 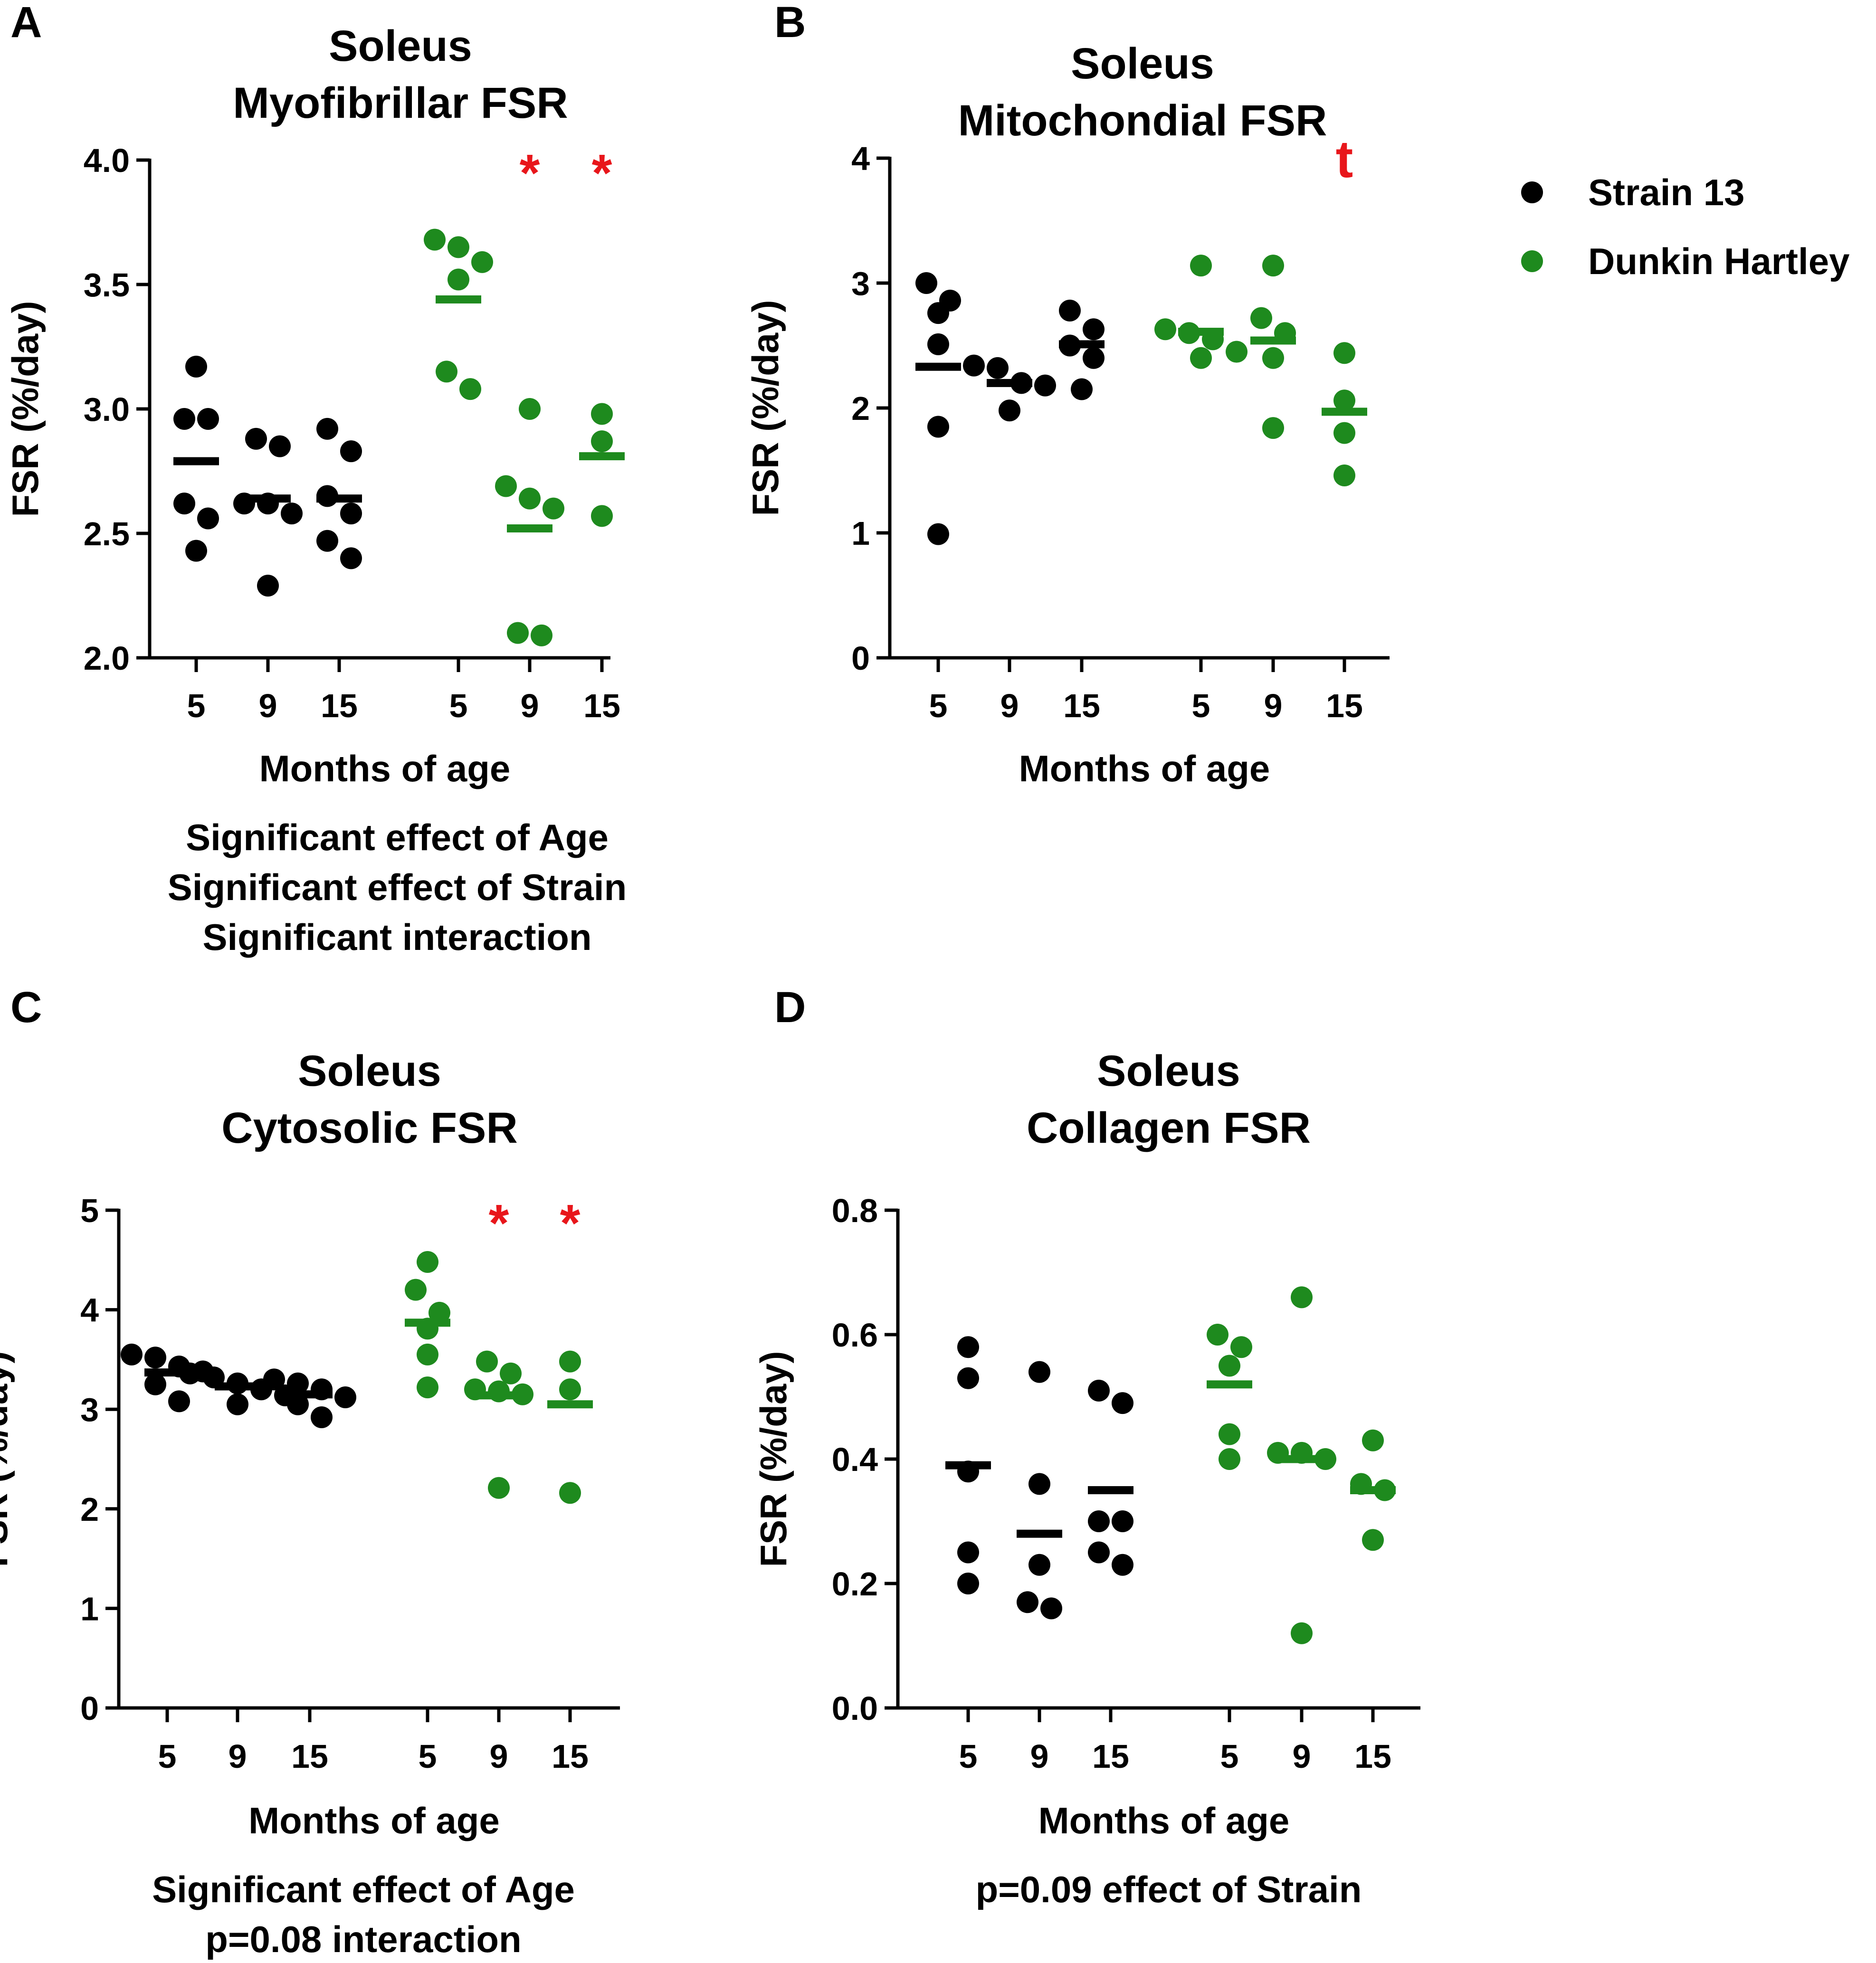 I want to click on panel-letter: C, so click(x=26, y=1007).